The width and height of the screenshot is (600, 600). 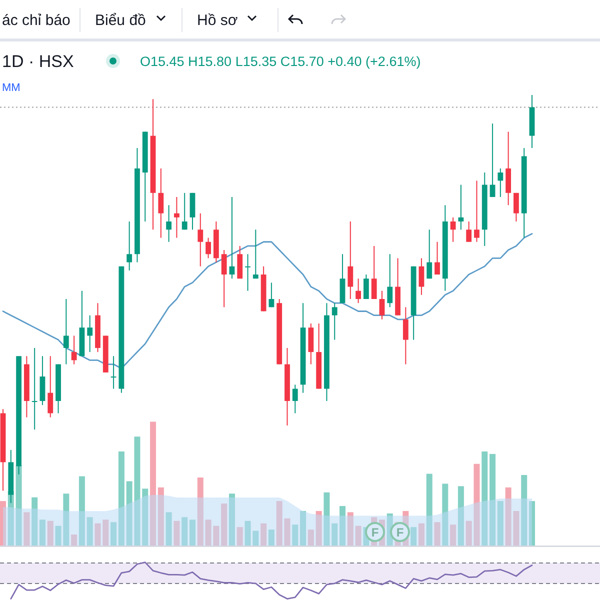 What do you see at coordinates (36, 20) in the screenshot?
I see `text: ác chỉ báo` at bounding box center [36, 20].